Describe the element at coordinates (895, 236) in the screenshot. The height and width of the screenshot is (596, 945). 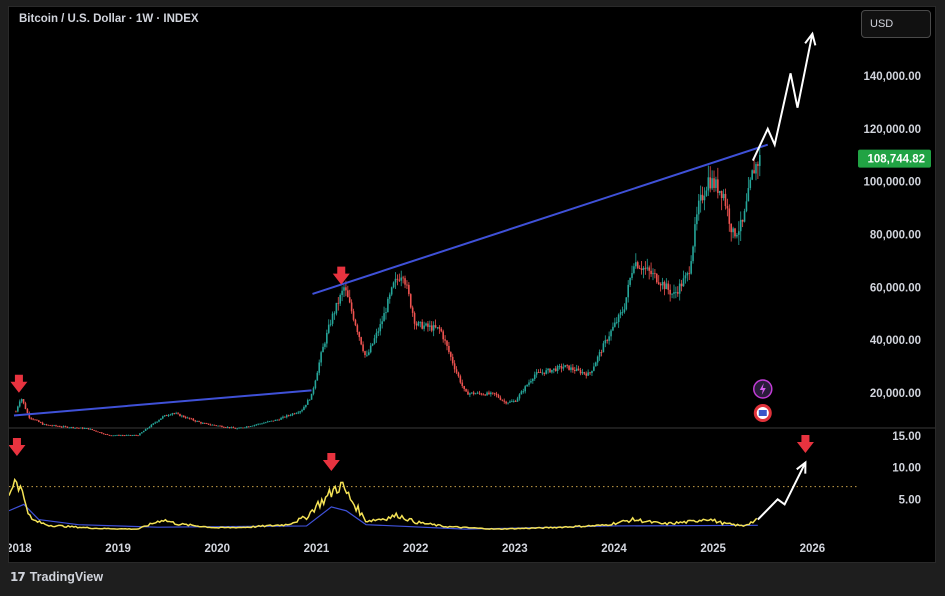
I see `price-axis-label: 80,000.00` at that location.